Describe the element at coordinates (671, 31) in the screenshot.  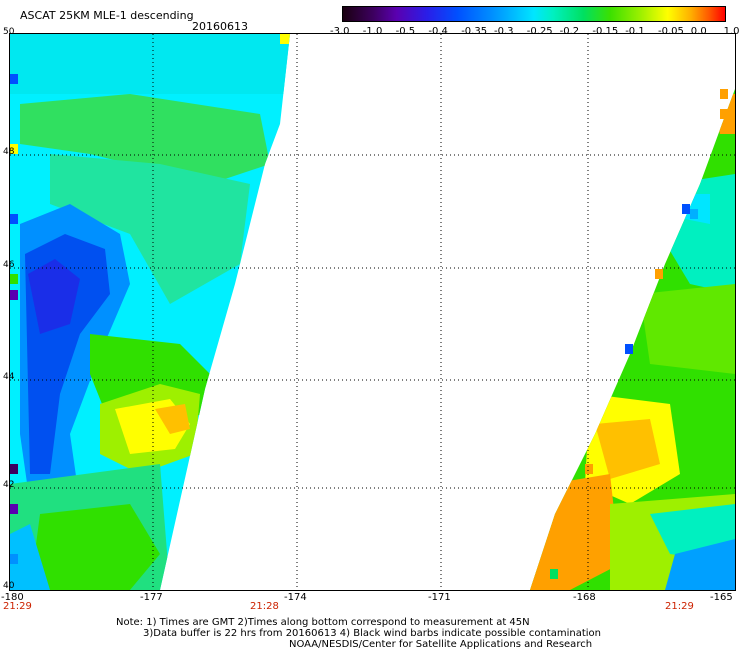
I see `colorbar-tick-label: -0.05` at that location.